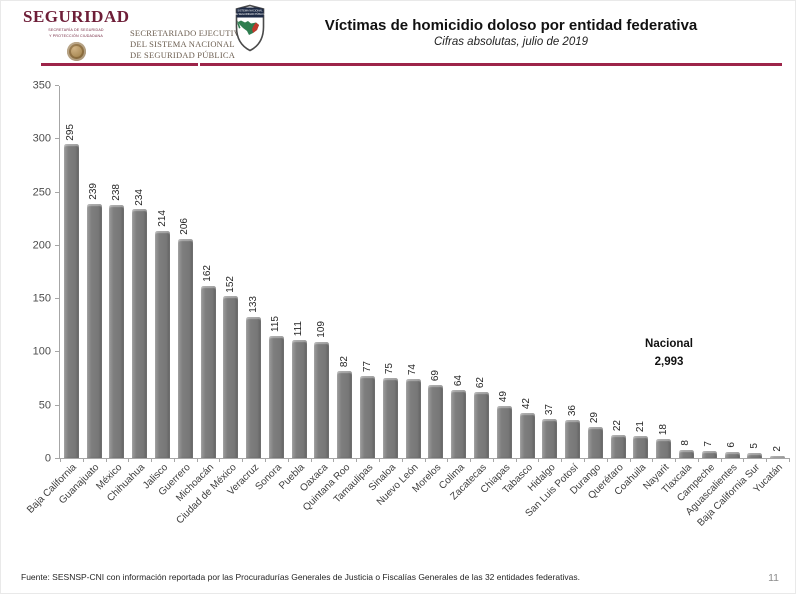 Image resolution: width=796 pixels, height=594 pixels. Describe the element at coordinates (367, 367) in the screenshot. I see `bar-value-label: 77` at that location.